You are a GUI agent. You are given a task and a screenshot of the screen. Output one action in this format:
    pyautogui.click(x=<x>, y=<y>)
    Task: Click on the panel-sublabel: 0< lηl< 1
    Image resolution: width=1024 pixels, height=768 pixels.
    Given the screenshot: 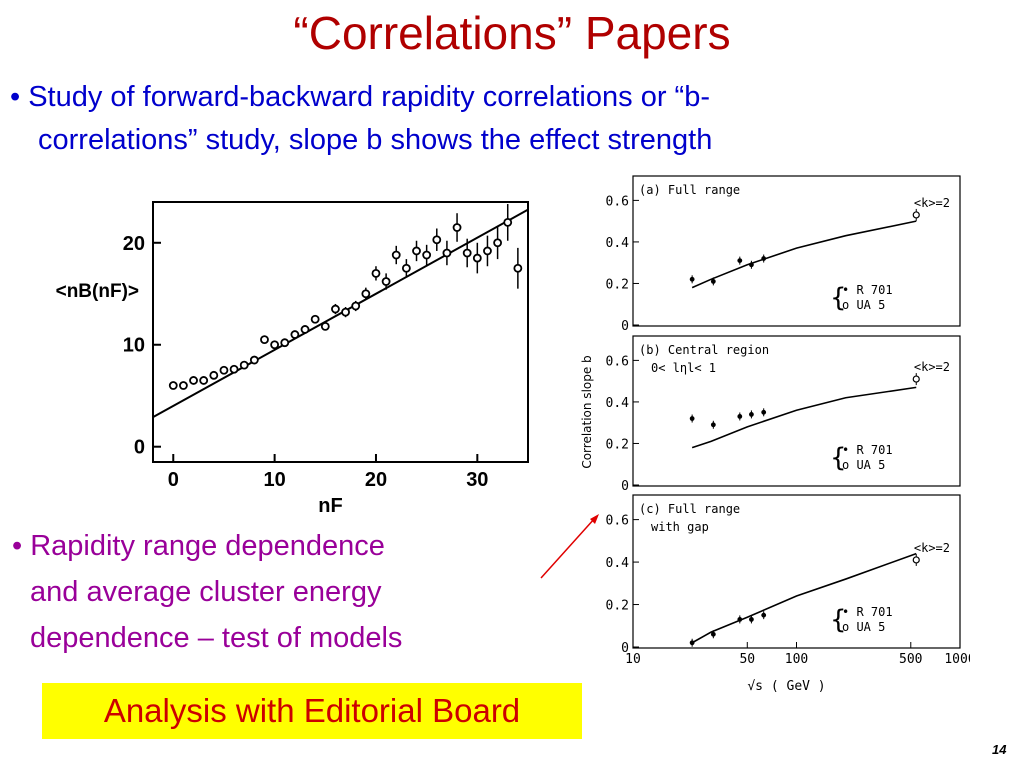 What is the action you would take?
    pyautogui.click(x=683, y=368)
    